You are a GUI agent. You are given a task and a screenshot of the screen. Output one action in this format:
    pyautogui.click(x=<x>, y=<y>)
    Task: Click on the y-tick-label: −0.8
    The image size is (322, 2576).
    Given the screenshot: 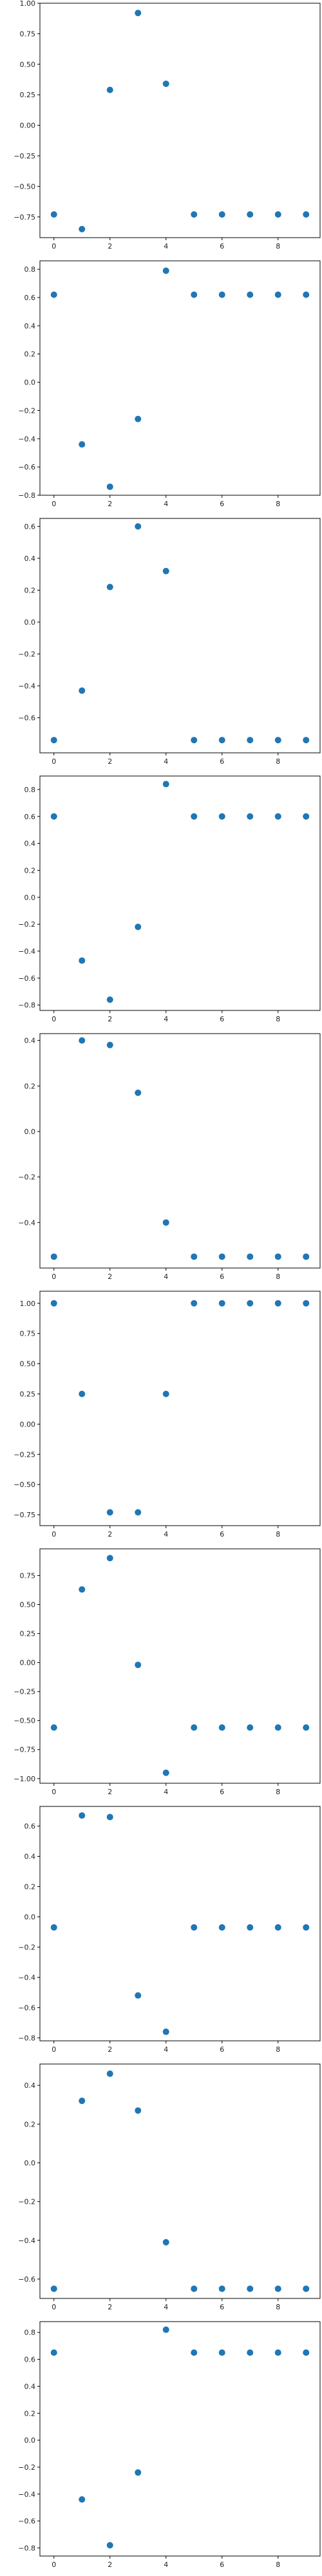 What is the action you would take?
    pyautogui.click(x=26, y=2038)
    